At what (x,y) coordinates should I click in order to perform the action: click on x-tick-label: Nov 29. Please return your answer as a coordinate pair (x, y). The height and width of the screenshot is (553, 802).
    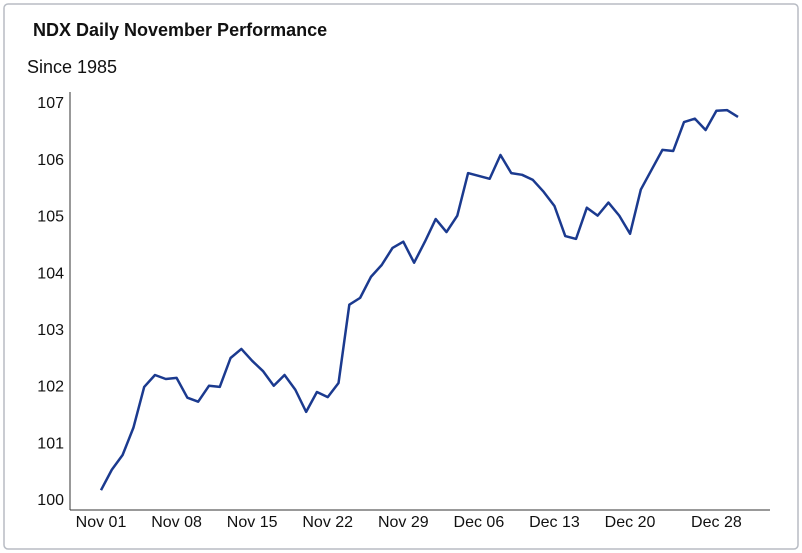
    Looking at the image, I should click on (403, 522).